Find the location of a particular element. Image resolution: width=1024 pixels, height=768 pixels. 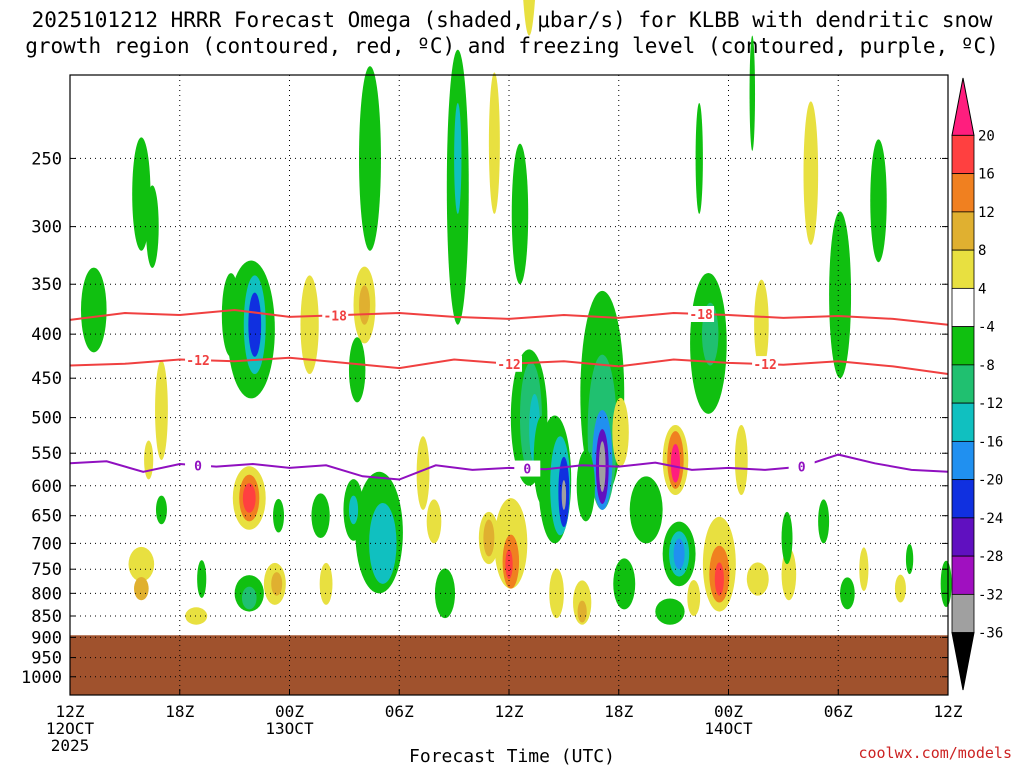

colorbar-label-5: -4 is located at coordinates (986, 328).